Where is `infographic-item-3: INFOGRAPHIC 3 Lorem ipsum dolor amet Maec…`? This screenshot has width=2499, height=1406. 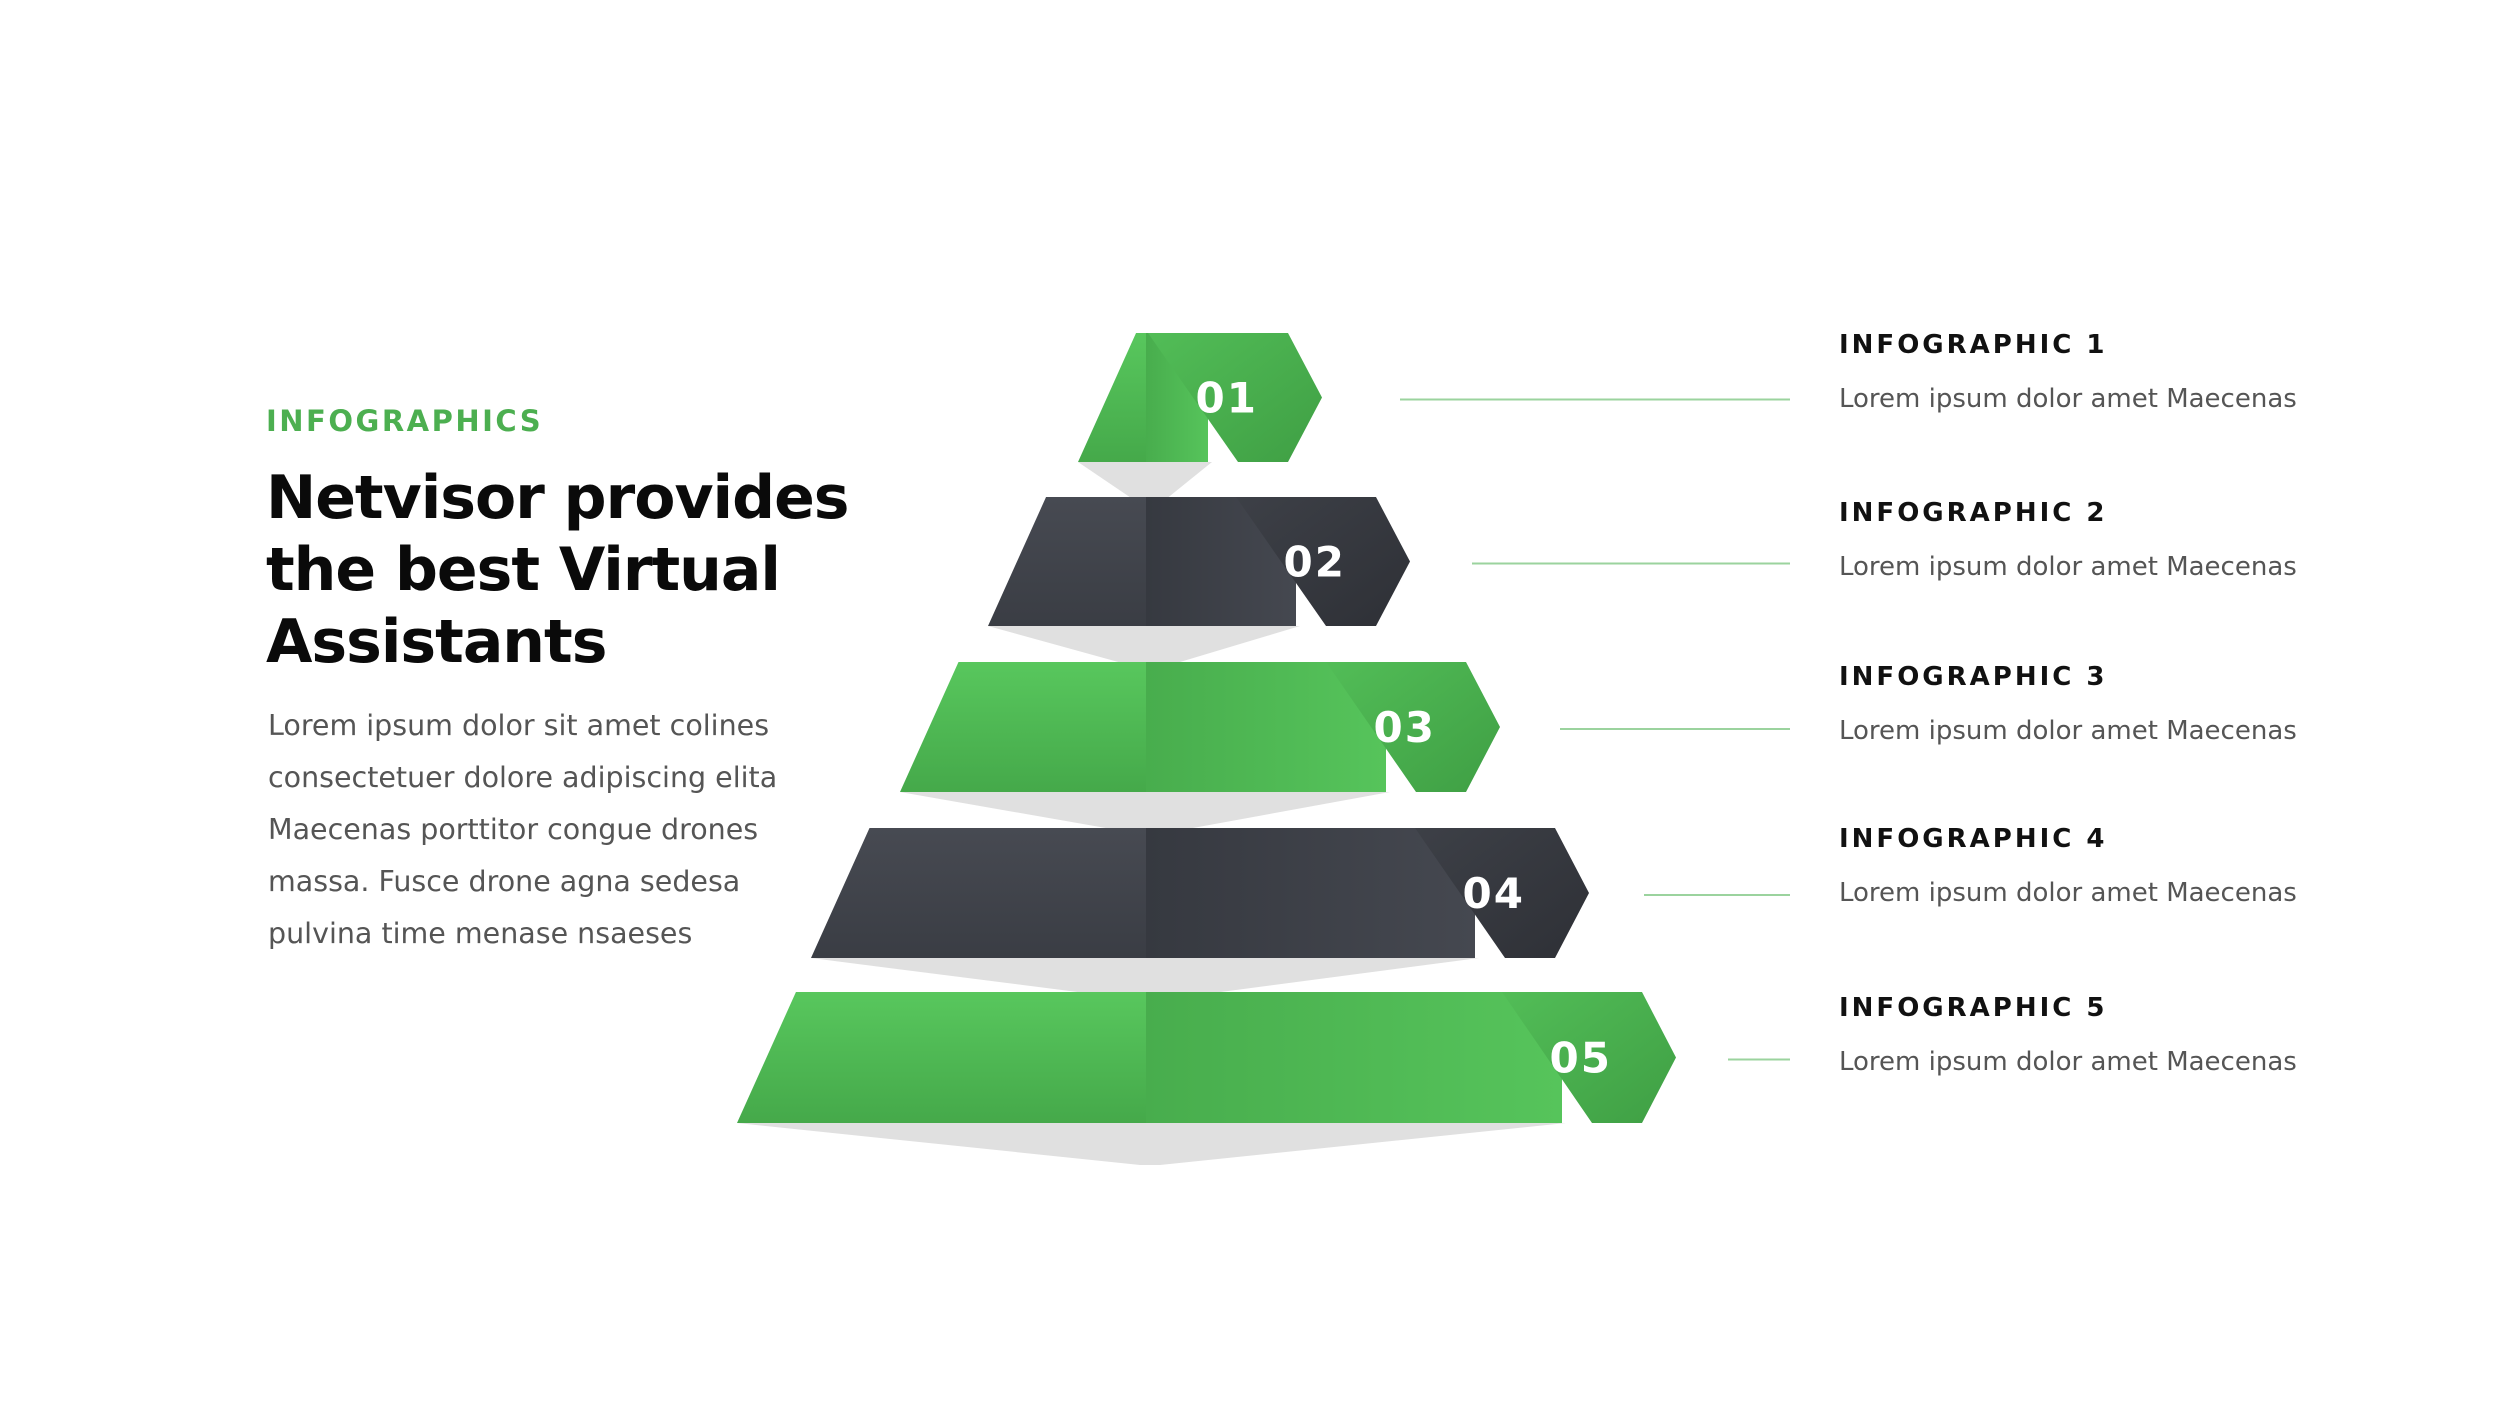 infographic-item-3: INFOGRAPHIC 3 Lorem ipsum dolor amet Maec… is located at coordinates (2159, 704).